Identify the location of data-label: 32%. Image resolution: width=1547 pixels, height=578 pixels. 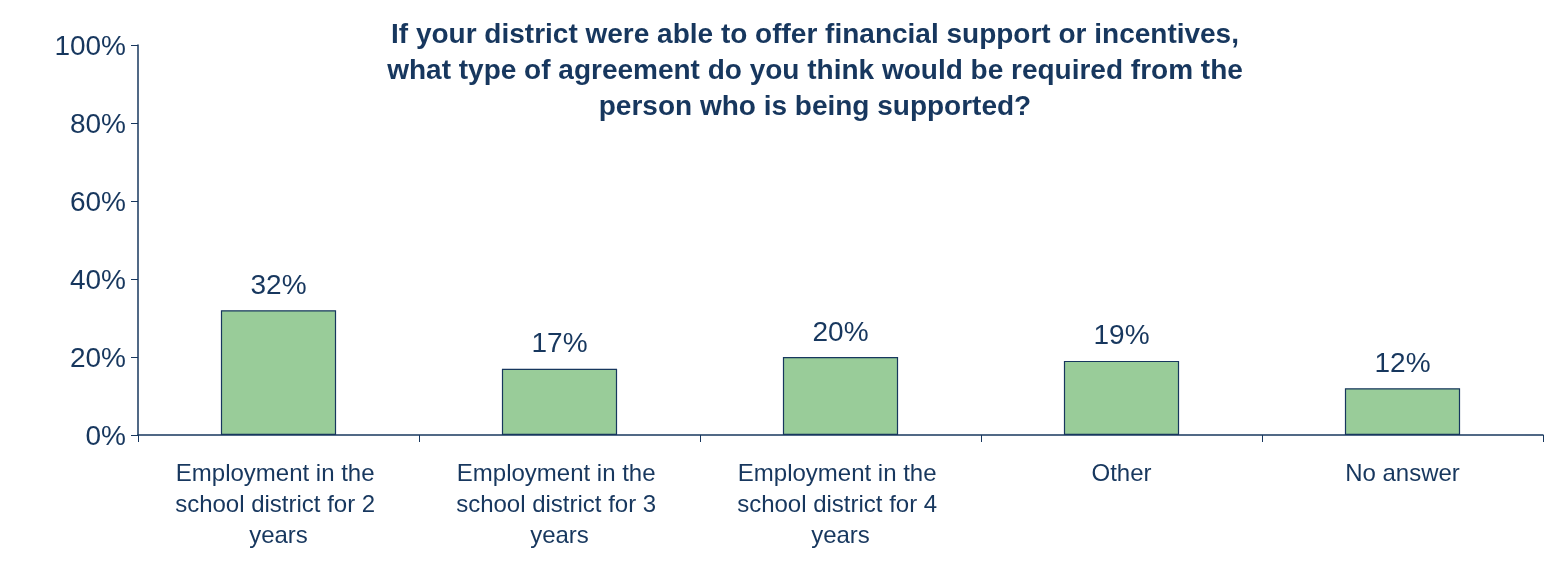
(278, 284).